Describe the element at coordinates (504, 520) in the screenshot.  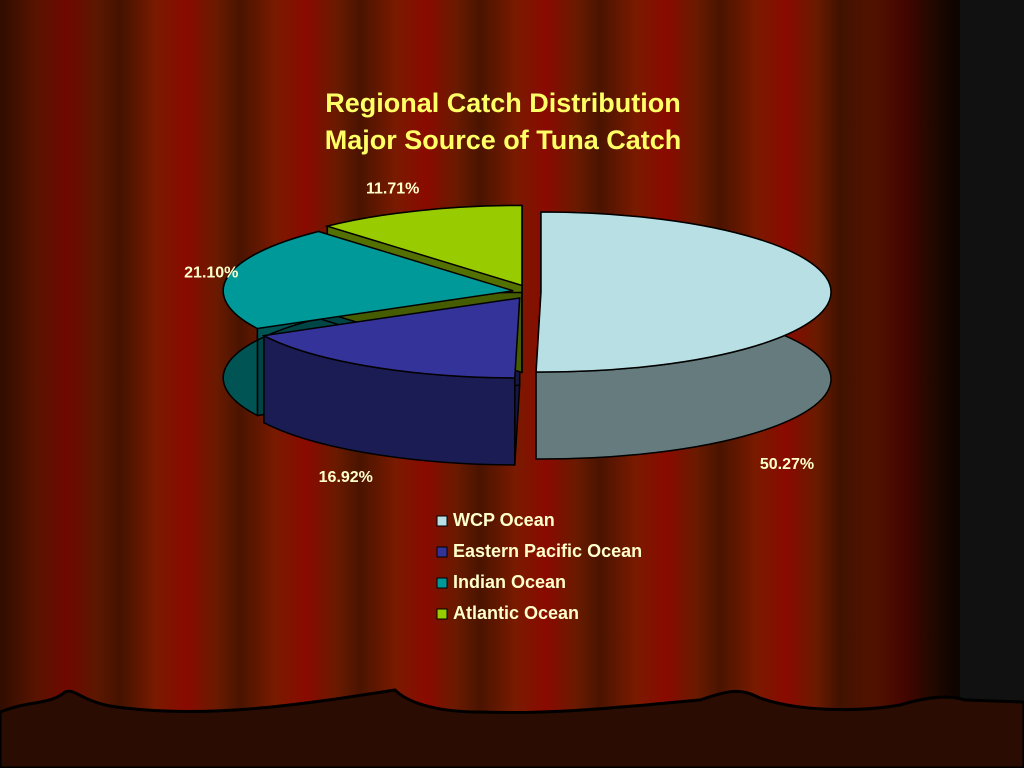
I see `legend-label: WCP Ocean` at that location.